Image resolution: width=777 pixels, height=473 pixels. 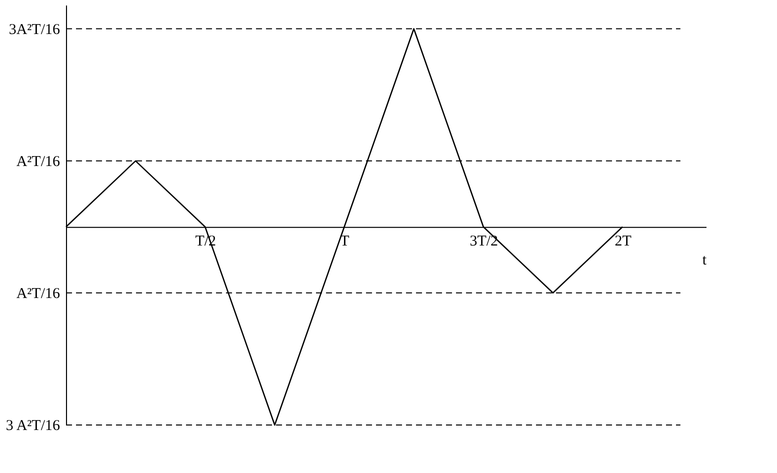 What do you see at coordinates (484, 241) in the screenshot?
I see `x-tick-label: 3T/2` at bounding box center [484, 241].